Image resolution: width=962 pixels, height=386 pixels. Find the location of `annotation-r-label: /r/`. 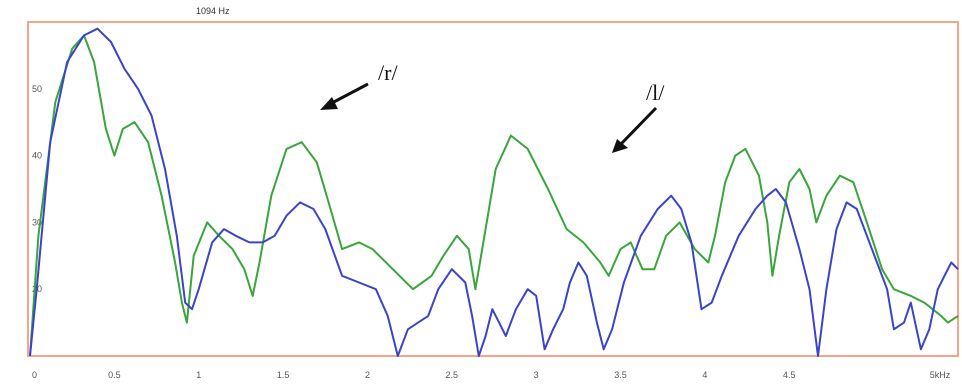

annotation-r-label: /r/ is located at coordinates (388, 72).